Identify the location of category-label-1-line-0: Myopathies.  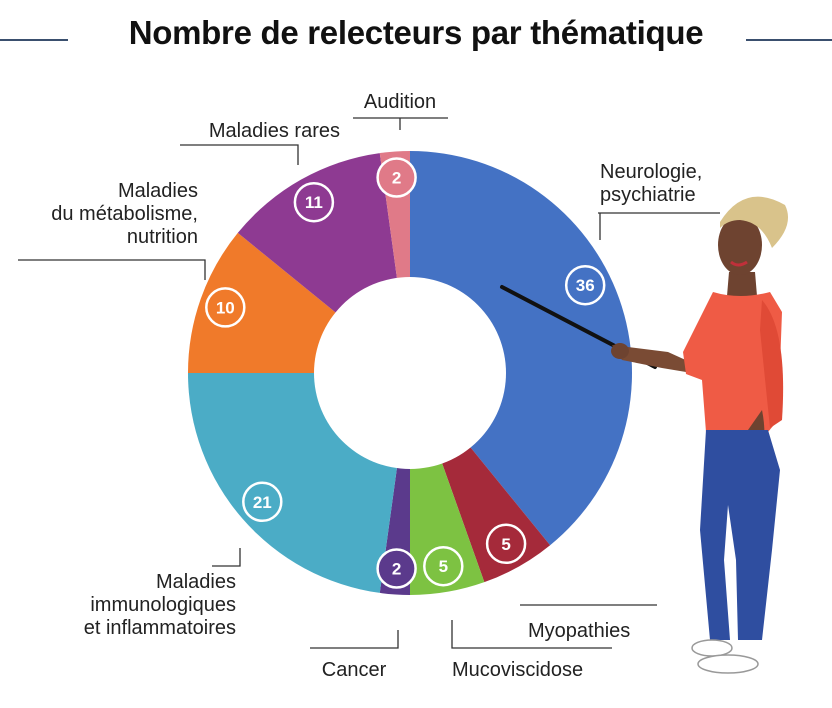
(579, 631).